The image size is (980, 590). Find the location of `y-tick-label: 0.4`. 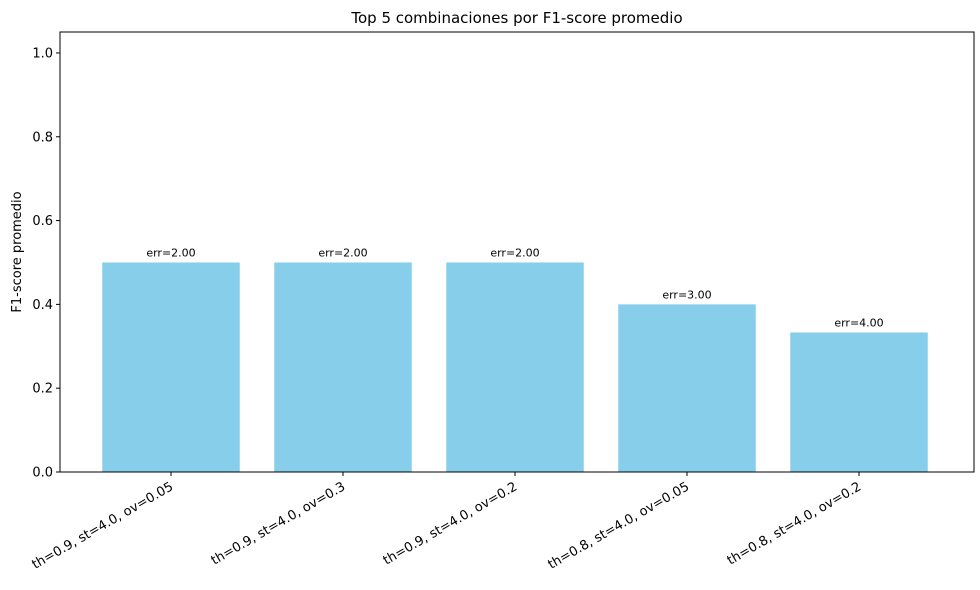

y-tick-label: 0.4 is located at coordinates (42, 305).